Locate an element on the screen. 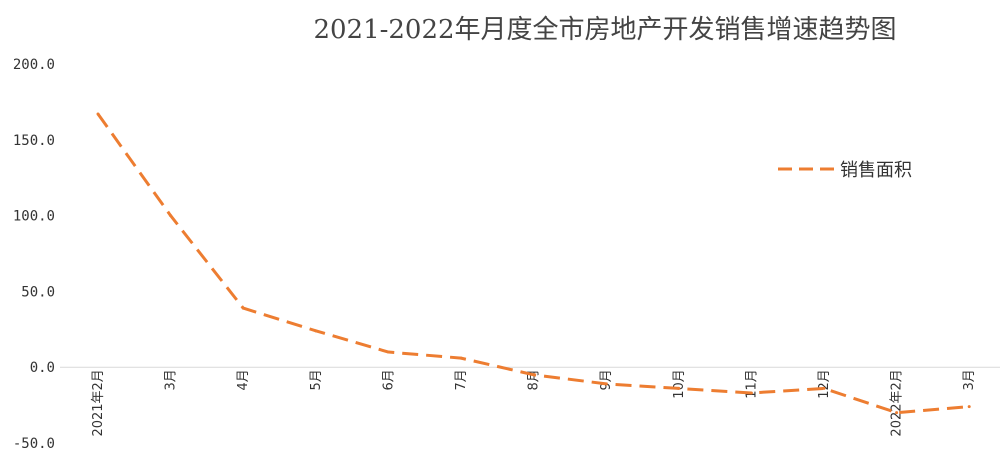  y-axis-tick-label: 150.0 is located at coordinates (34, 141).